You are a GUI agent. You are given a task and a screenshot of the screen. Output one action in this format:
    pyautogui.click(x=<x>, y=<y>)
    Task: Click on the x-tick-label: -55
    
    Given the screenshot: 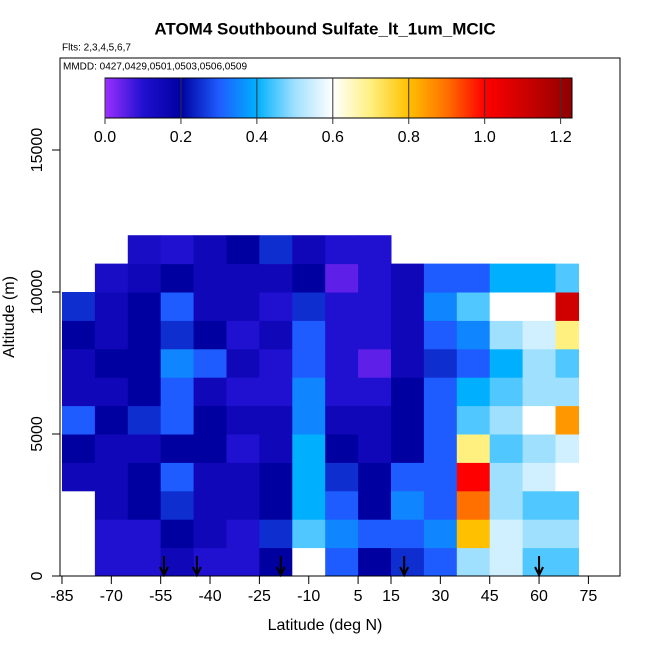 What is the action you would take?
    pyautogui.click(x=160, y=596)
    